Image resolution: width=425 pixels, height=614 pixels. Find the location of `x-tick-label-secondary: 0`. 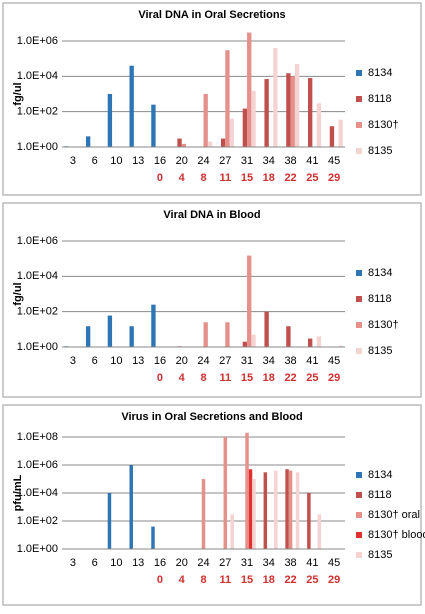

x-tick-label-secondary: 0 is located at coordinates (160, 580).